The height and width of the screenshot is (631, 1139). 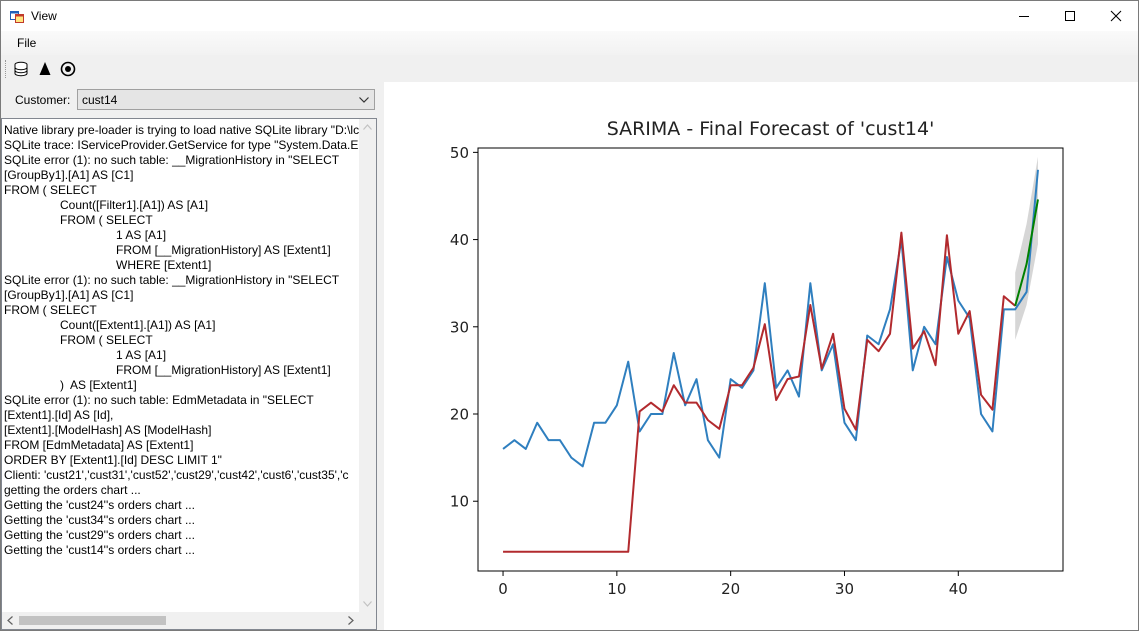 I want to click on maximize-button, so click(x=1070, y=16).